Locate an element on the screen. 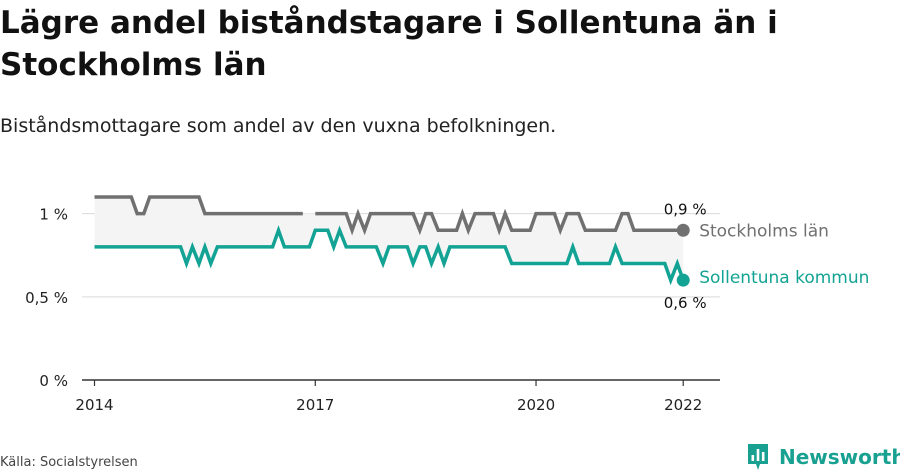 This screenshot has height=474, width=900. series-lines is located at coordinates (389, 240).